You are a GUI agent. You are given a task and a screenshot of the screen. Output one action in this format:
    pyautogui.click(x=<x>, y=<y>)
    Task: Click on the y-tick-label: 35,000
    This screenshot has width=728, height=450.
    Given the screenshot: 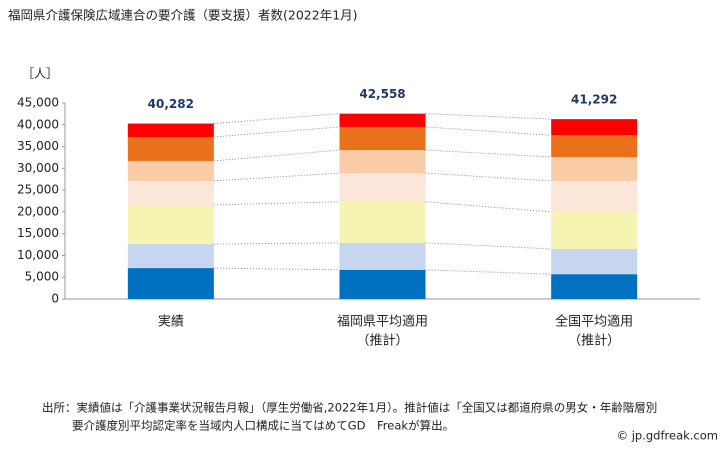 What is the action you would take?
    pyautogui.click(x=38, y=146)
    